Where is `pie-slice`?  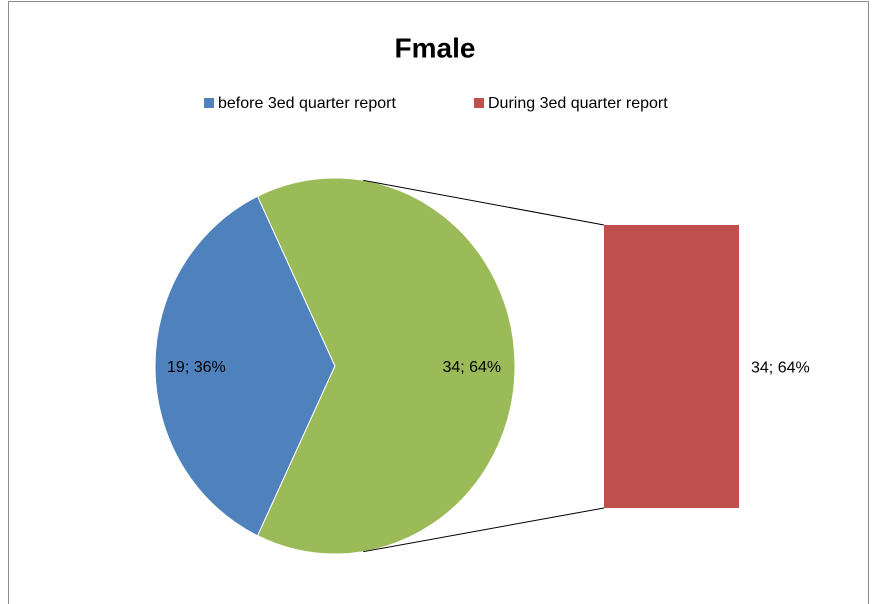 pie-slice is located at coordinates (245, 366).